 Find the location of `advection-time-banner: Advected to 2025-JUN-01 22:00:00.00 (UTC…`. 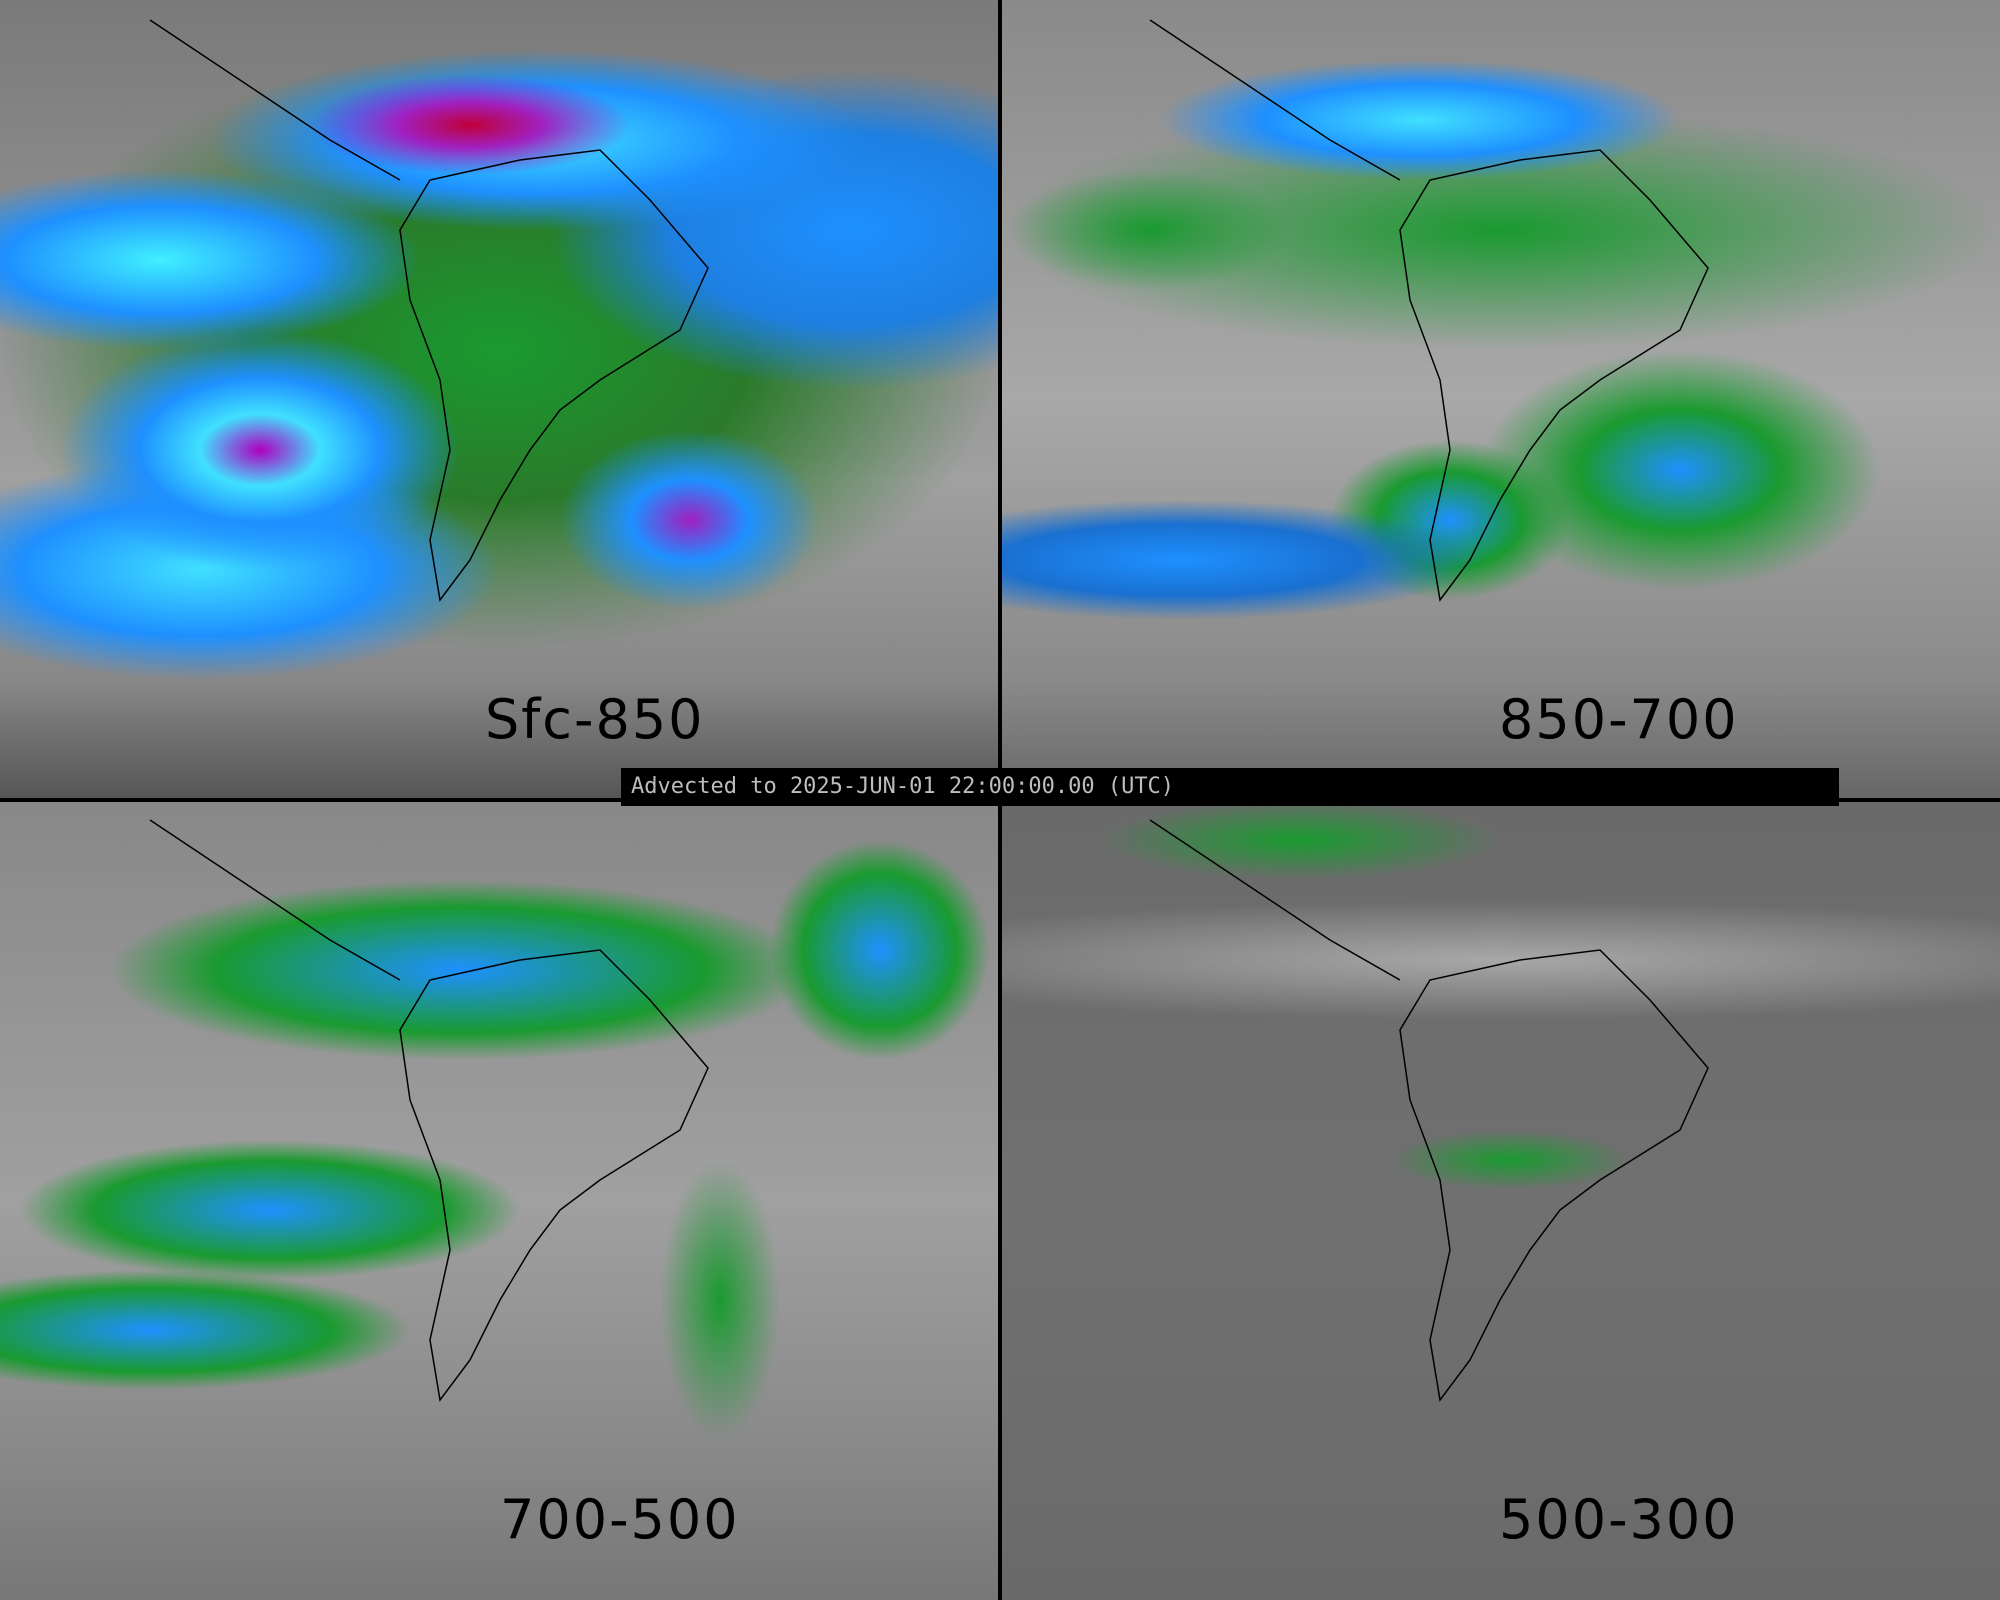

advection-time-banner: Advected to 2025-JUN-01 22:00:00.00 (UTC… is located at coordinates (1230, 787).